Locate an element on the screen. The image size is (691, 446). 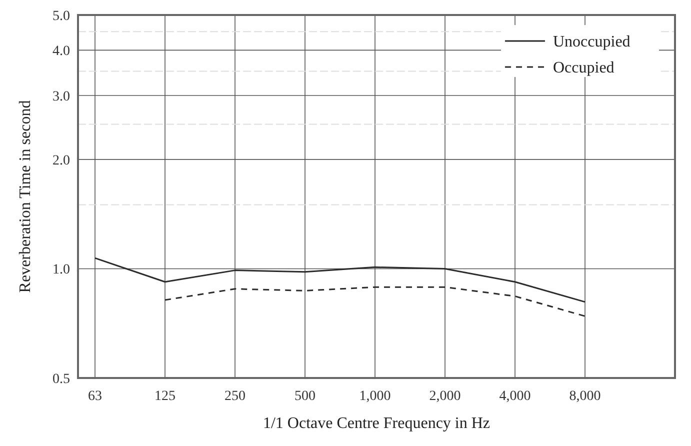
x-tick-label: 8,000 is located at coordinates (585, 396).